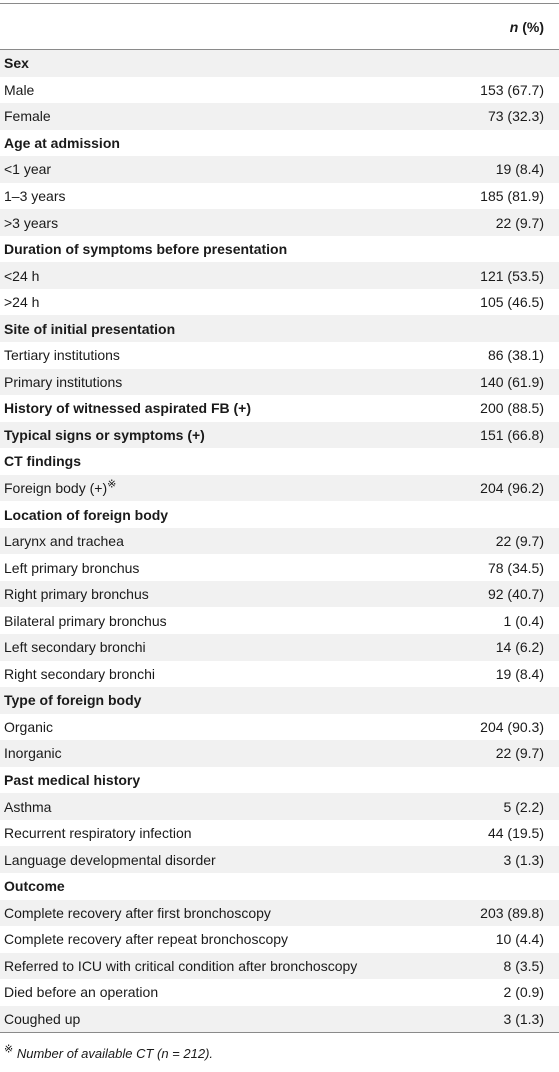 Image resolution: width=559 pixels, height=1072 pixels. Describe the element at coordinates (72, 567) in the screenshot. I see `row-label: Left primary bronchus` at that location.